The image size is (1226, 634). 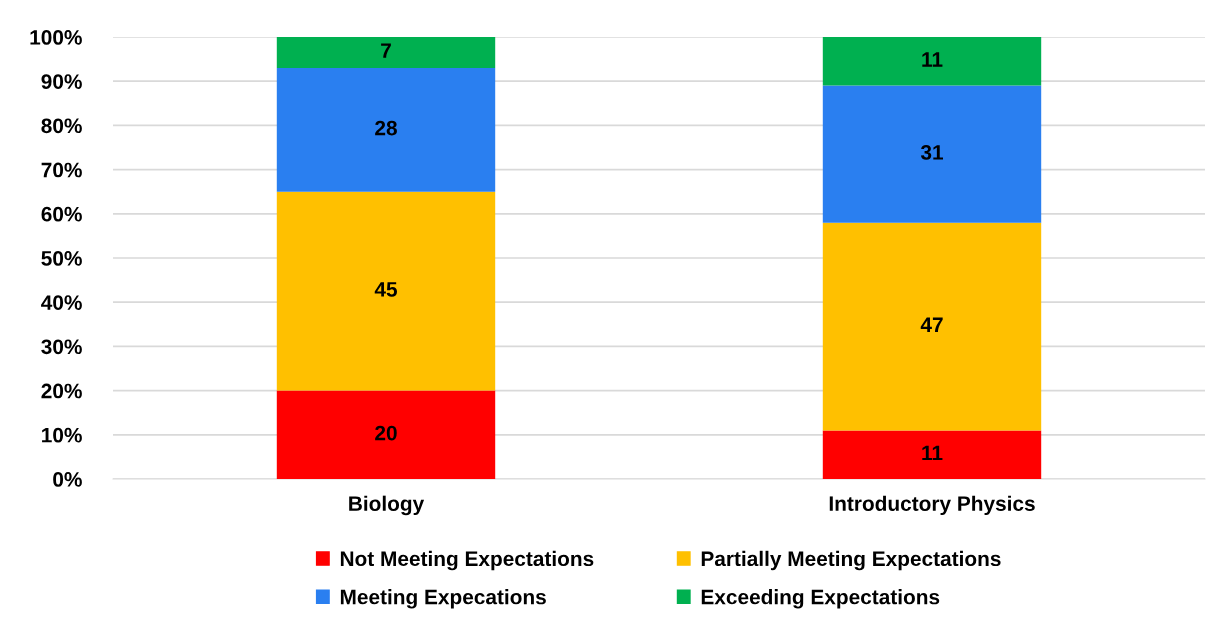 What do you see at coordinates (56, 37) in the screenshot?
I see `y-tick-label: 100%` at bounding box center [56, 37].